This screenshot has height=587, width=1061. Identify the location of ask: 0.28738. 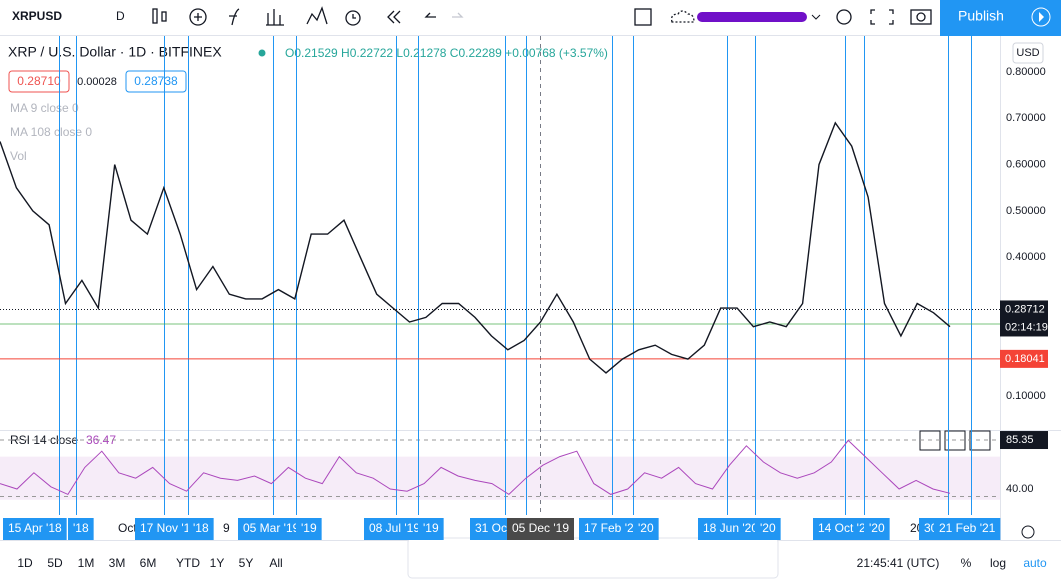
(156, 81).